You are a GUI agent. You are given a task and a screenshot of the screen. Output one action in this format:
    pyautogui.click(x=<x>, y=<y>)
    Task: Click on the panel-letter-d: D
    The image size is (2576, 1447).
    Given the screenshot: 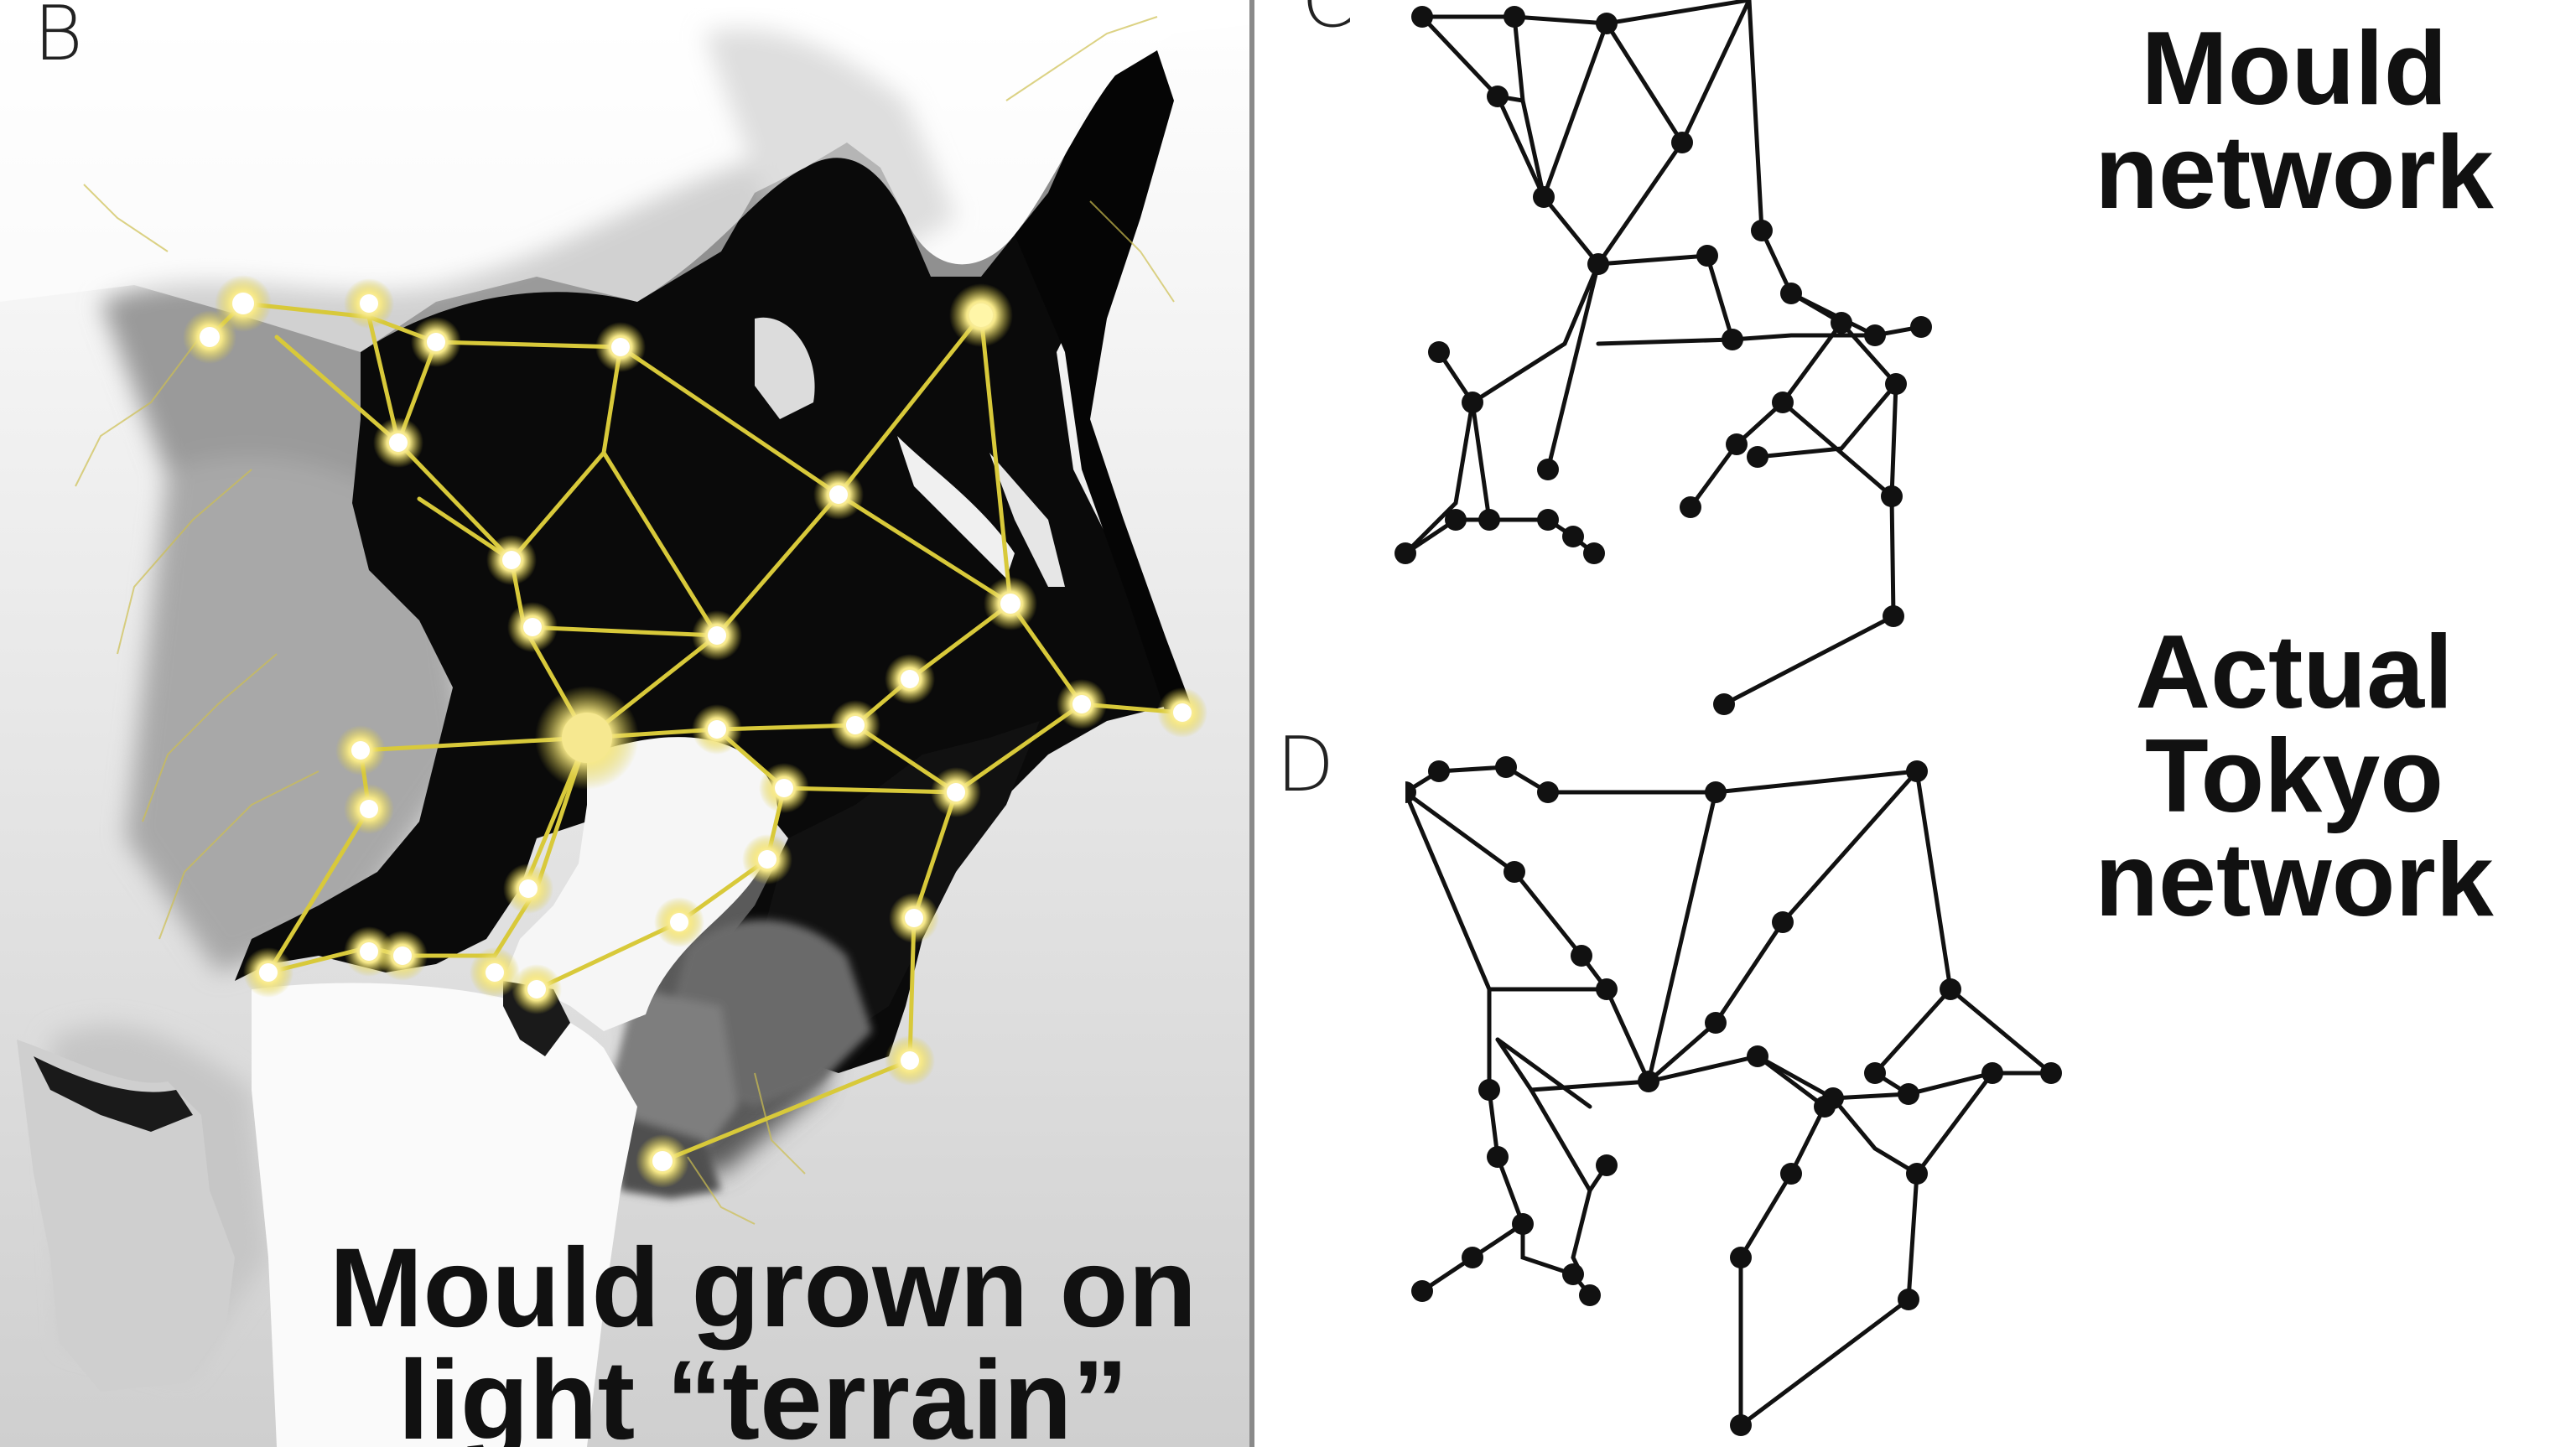 What is the action you would take?
    pyautogui.click(x=1305, y=765)
    